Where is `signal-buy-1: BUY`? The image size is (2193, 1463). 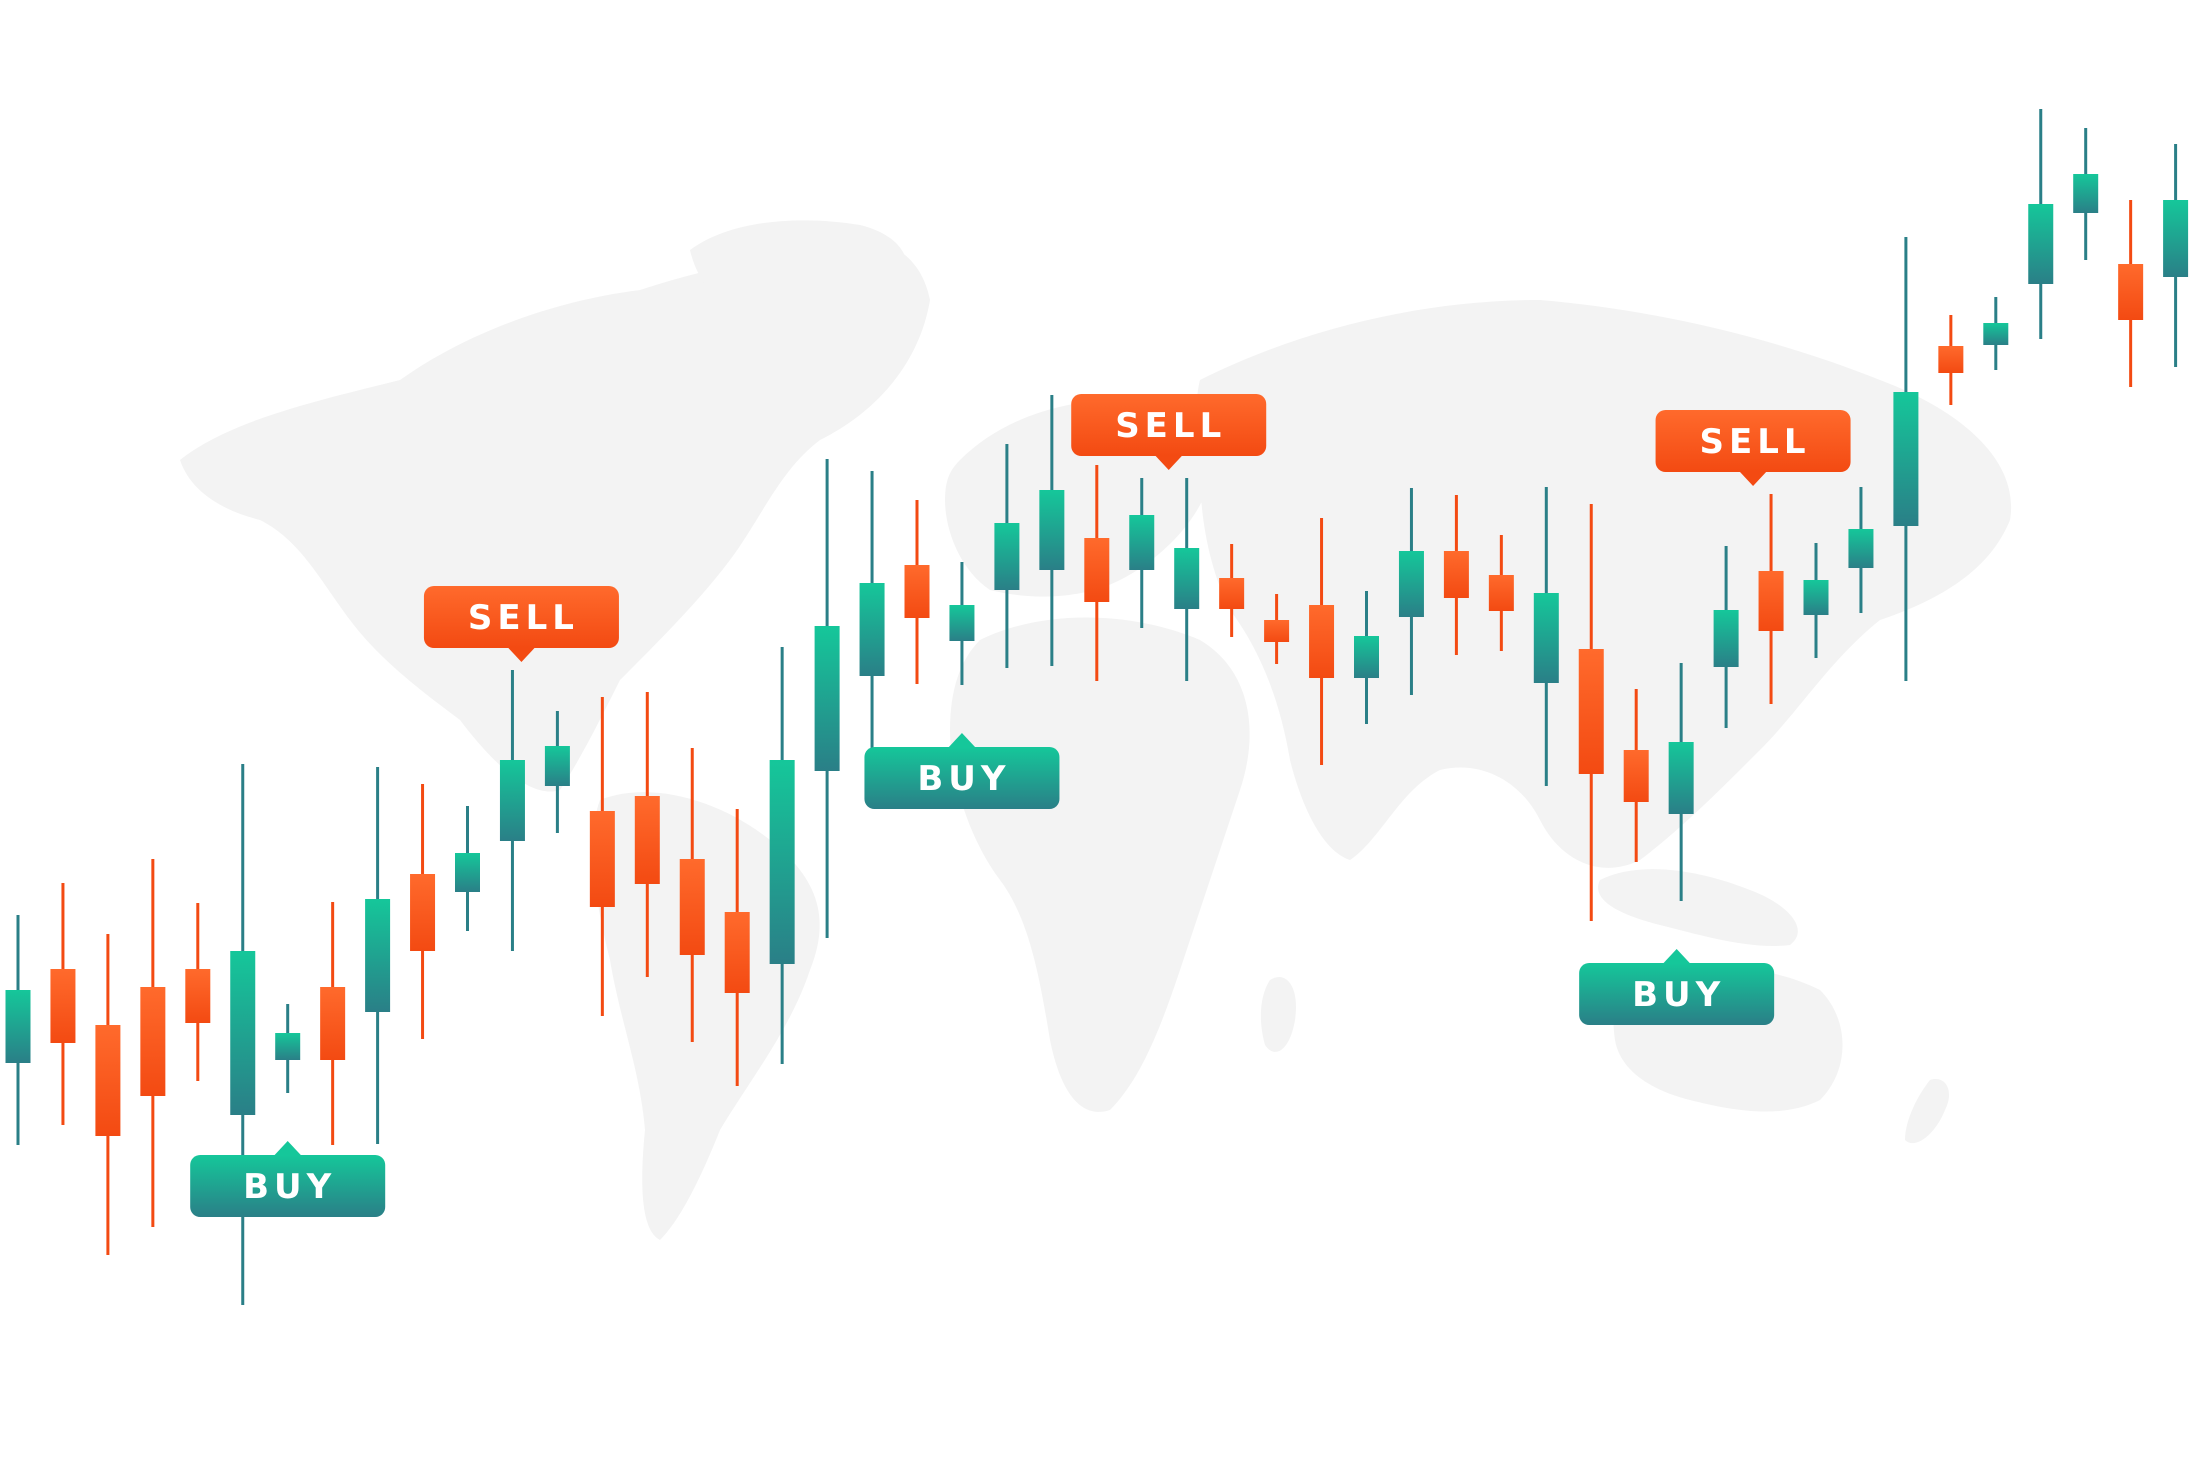
signal-buy-1: BUY is located at coordinates (288, 1179).